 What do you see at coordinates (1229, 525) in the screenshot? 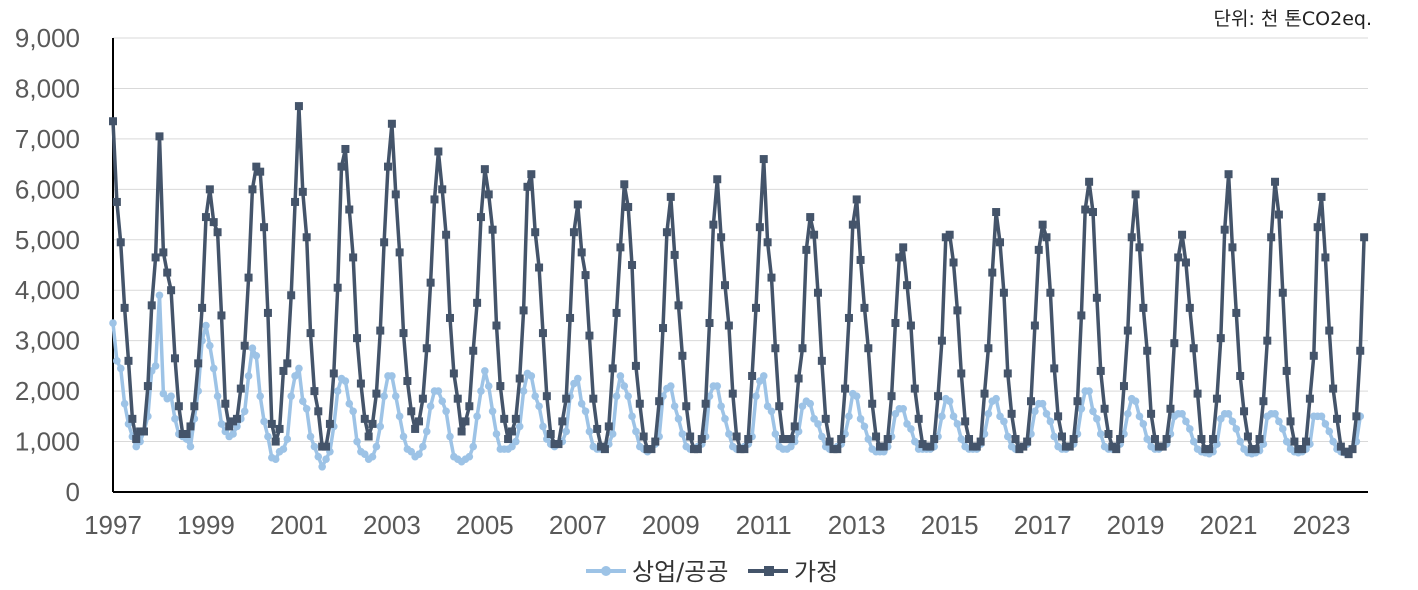
I see `x-tick-label: 2021` at bounding box center [1229, 525].